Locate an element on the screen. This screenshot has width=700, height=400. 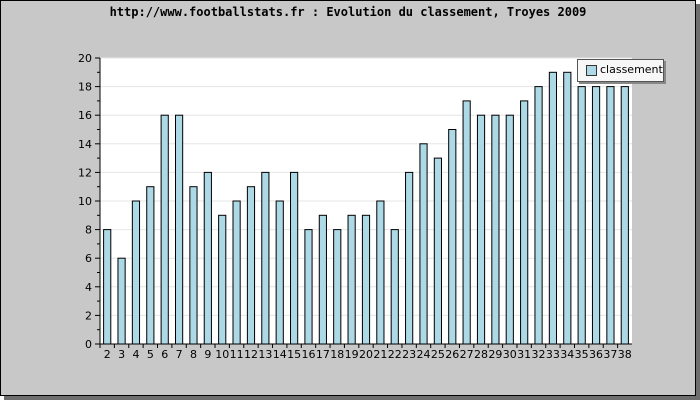
y-tick-label: 10 is located at coordinates (85, 201).